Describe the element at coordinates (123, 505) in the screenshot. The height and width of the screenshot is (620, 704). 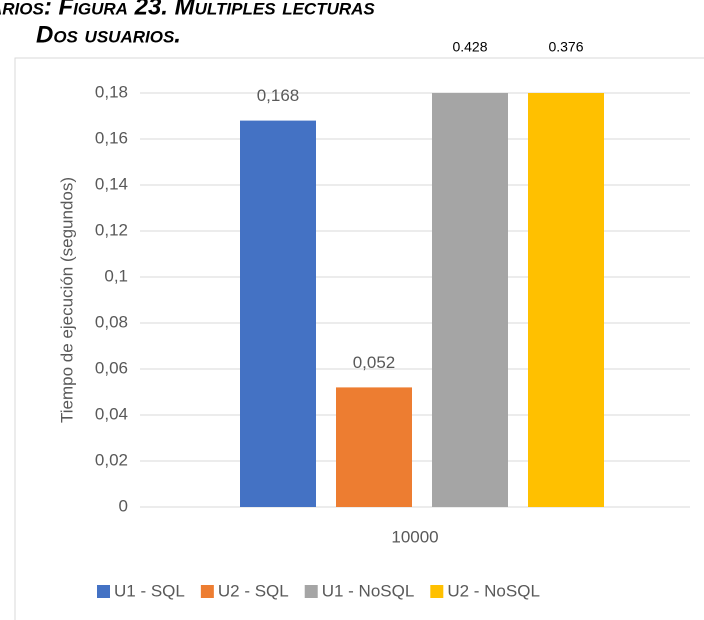
I see `y-tick-label: 0` at that location.